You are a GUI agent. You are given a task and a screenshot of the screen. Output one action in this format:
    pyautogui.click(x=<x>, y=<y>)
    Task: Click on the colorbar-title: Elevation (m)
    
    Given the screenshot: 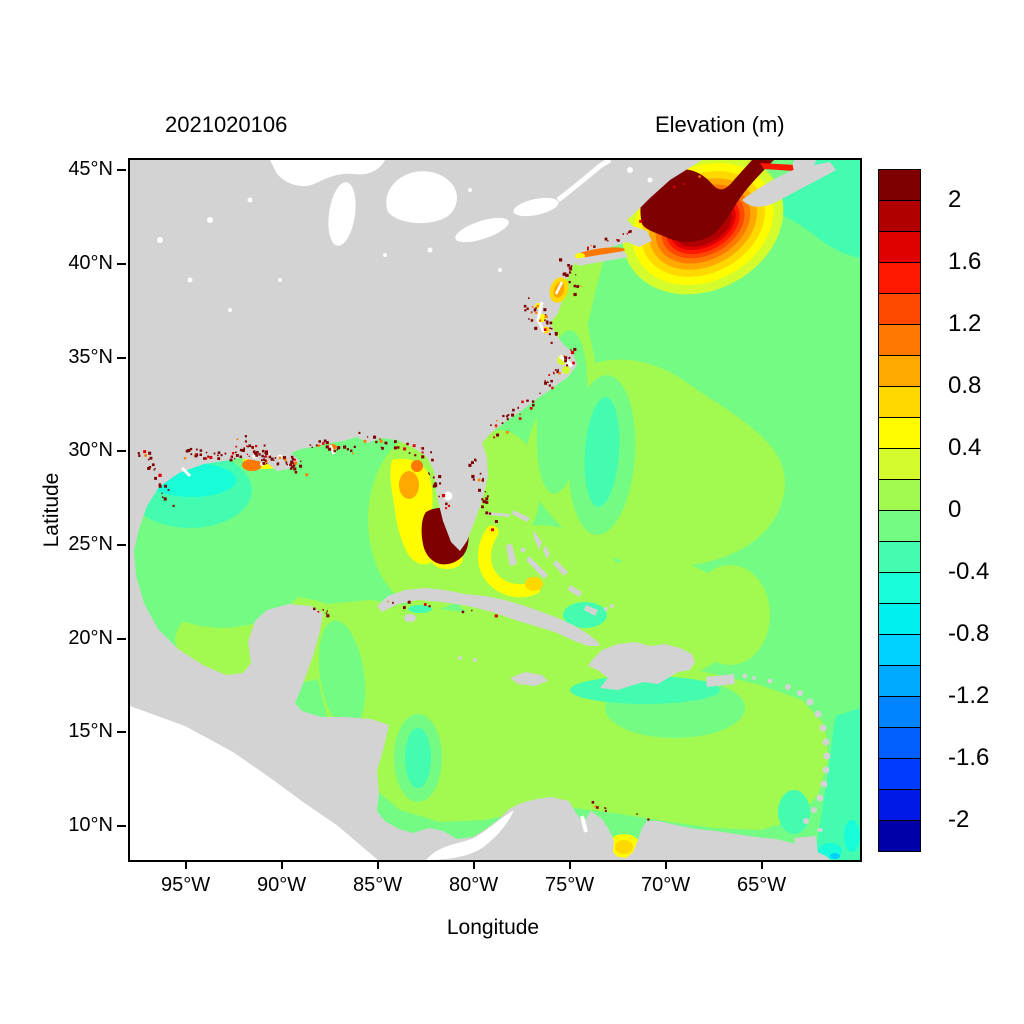 What is the action you would take?
    pyautogui.click(x=720, y=124)
    